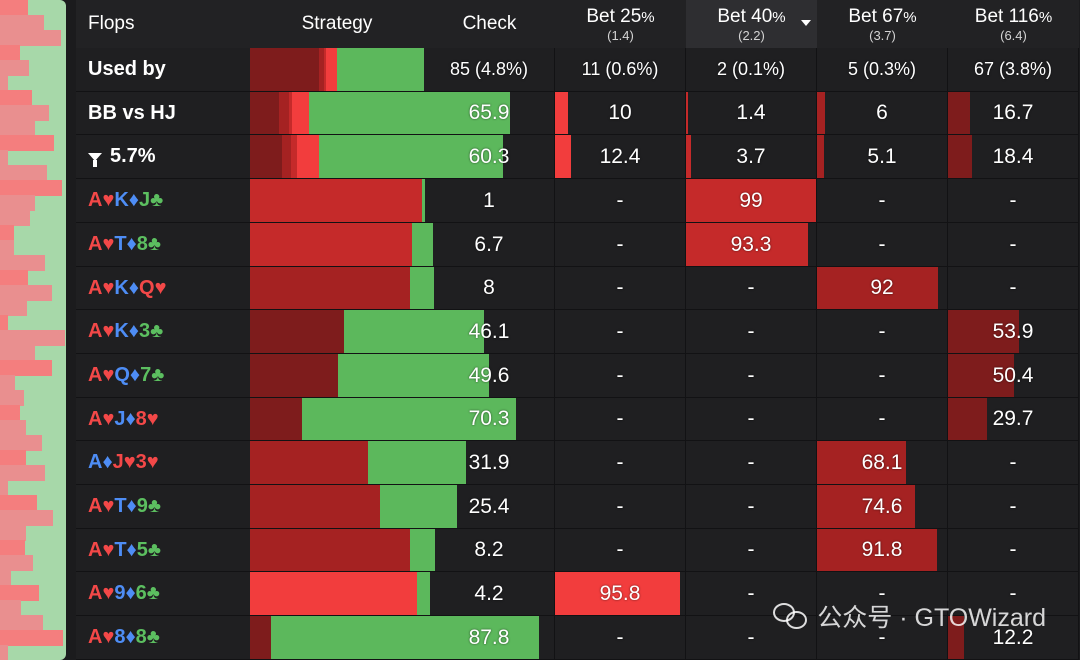 The image size is (1080, 660). I want to click on cell-bet67: 74.6, so click(882, 507).